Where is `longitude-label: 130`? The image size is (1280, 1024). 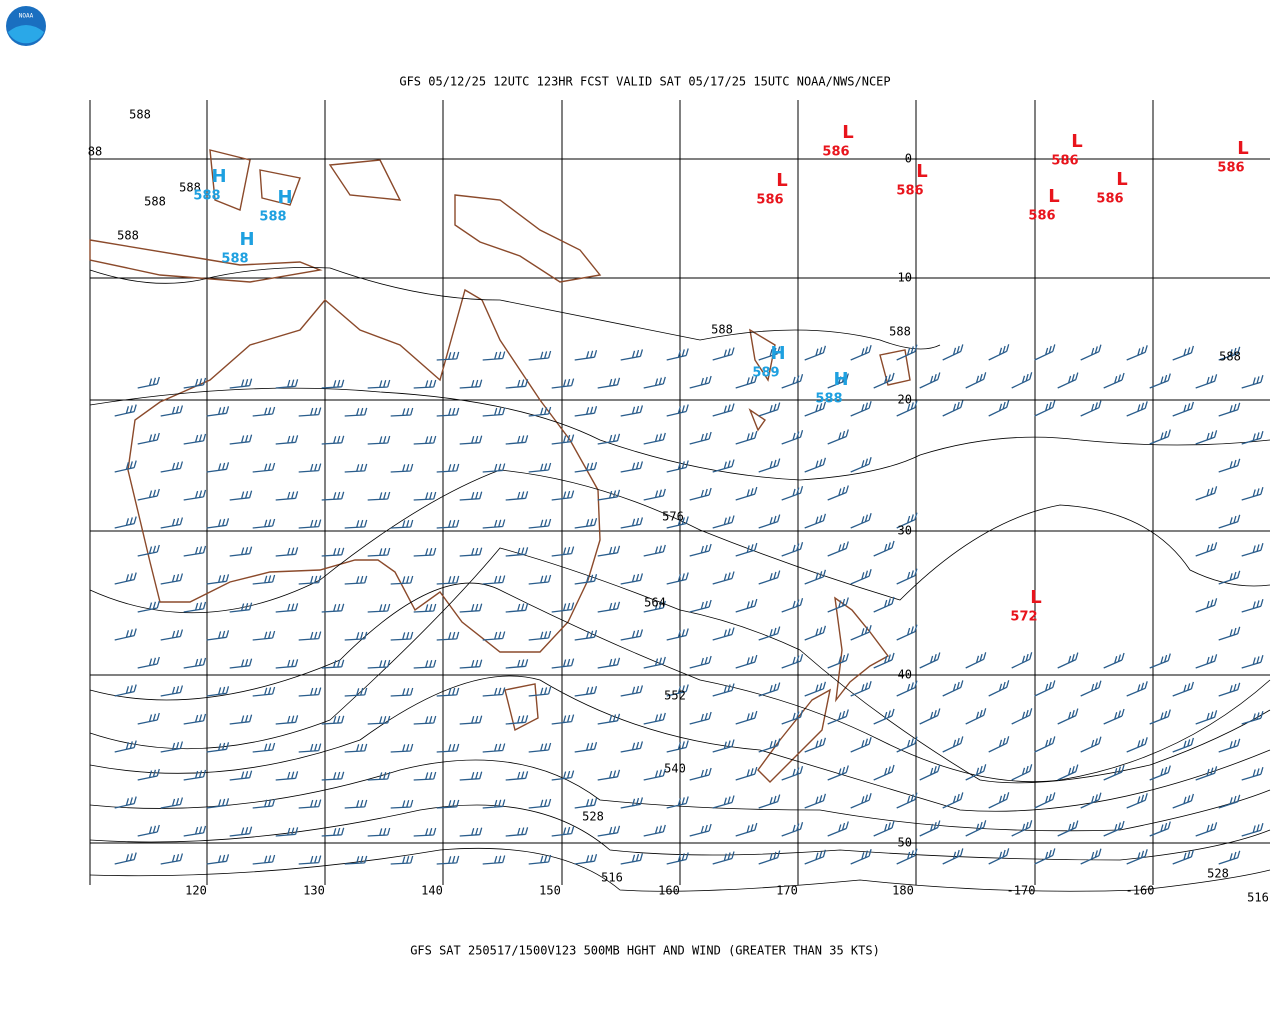
longitude-label: 130 is located at coordinates (314, 891).